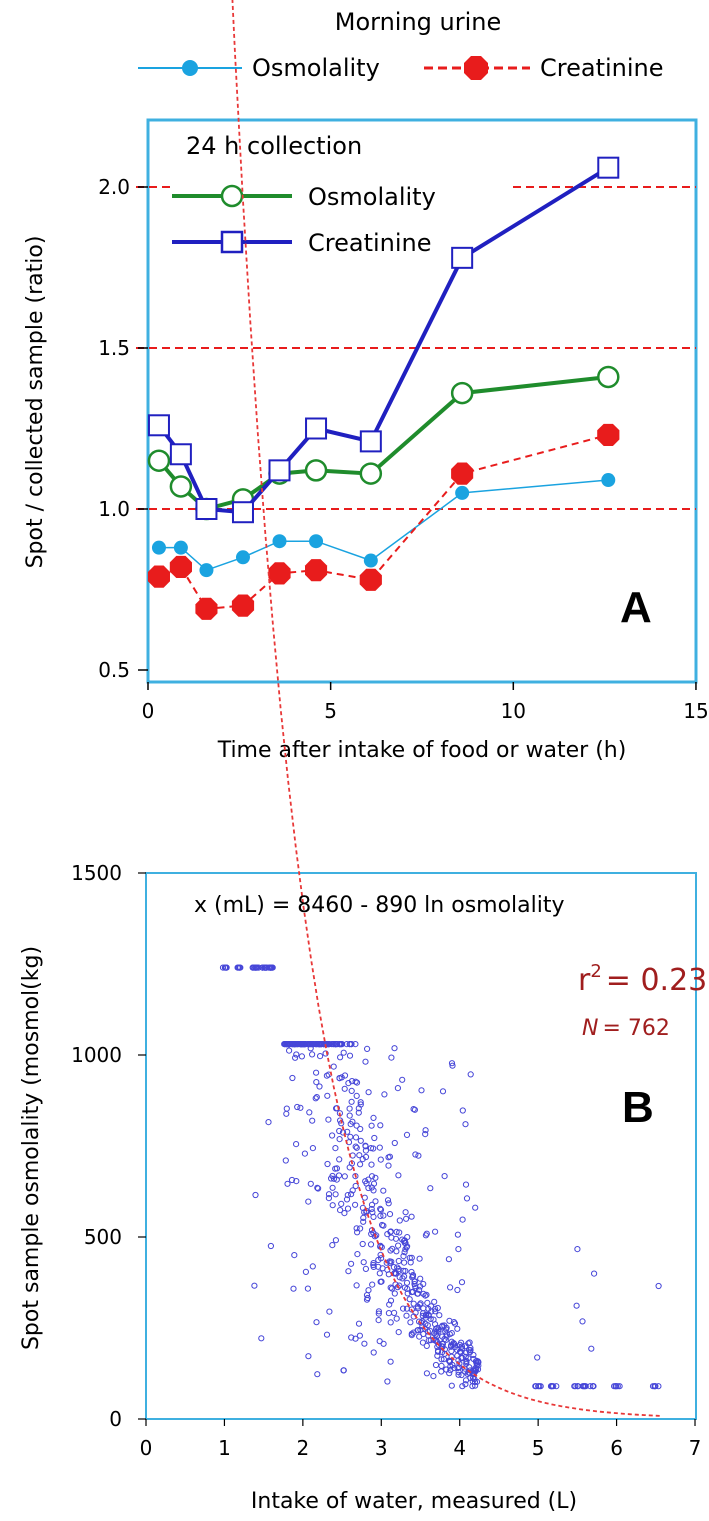  What do you see at coordinates (232, 196) in the screenshot?
I see `legend-24h-osmolality-marker-icon` at bounding box center [232, 196].